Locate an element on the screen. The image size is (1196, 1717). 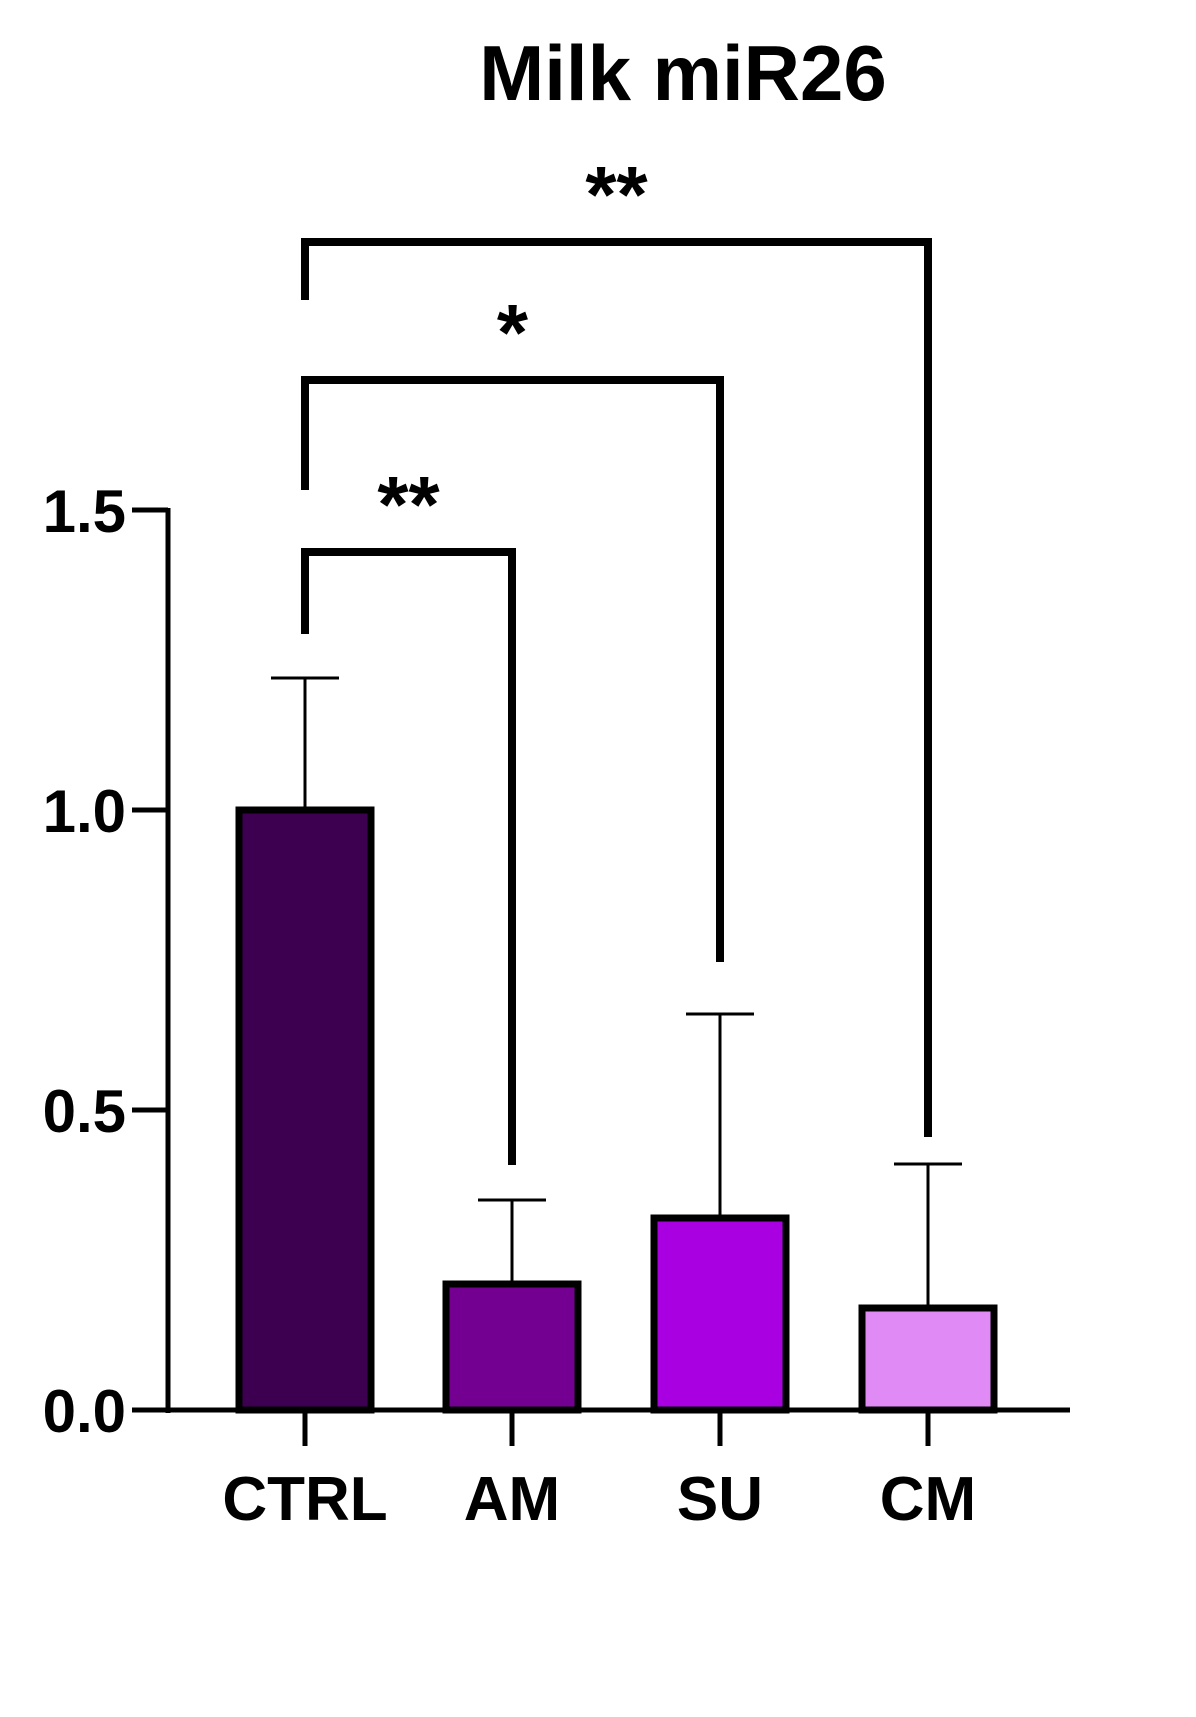
x-tick-label: AM is located at coordinates (512, 1499).